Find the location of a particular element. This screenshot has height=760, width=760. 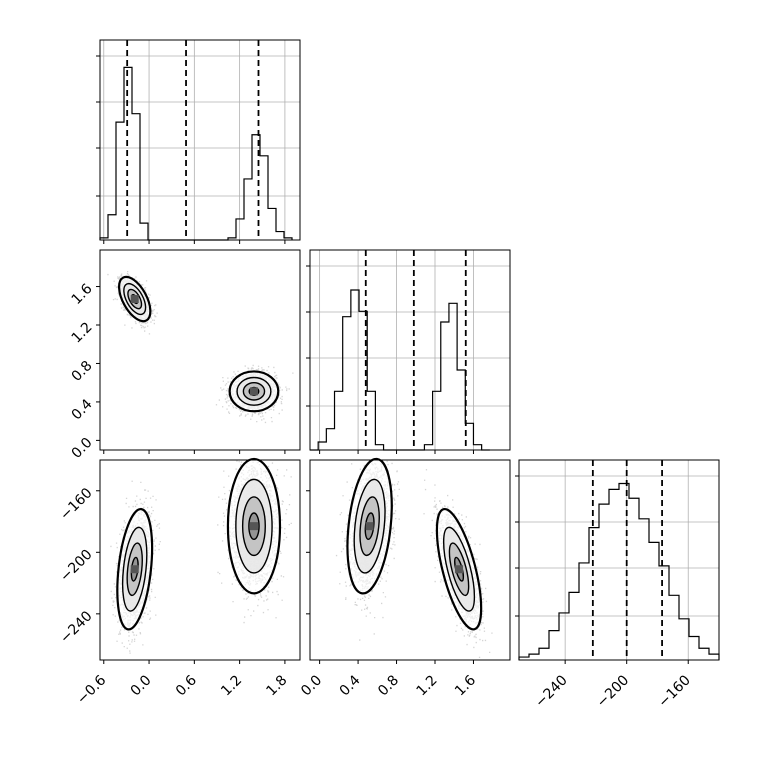

panel-0-frame is located at coordinates (200, 350).